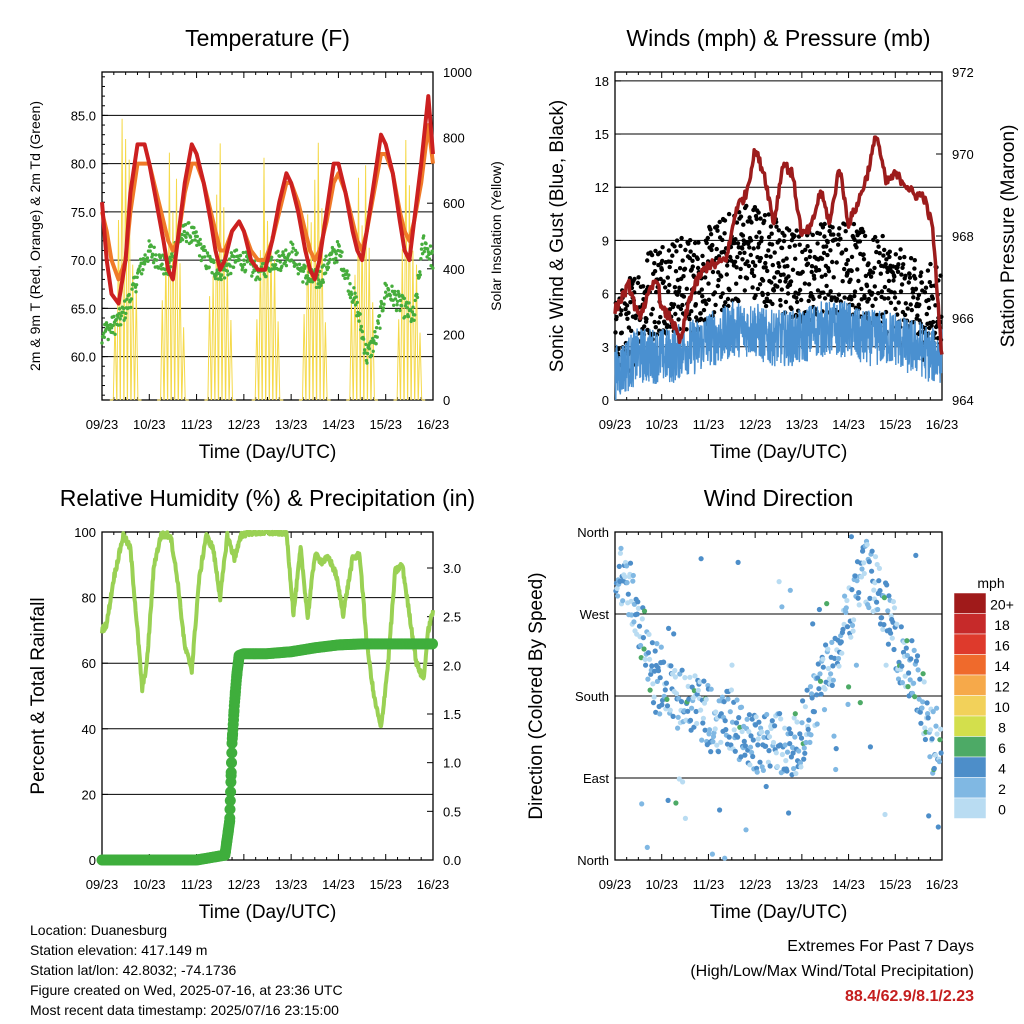  What do you see at coordinates (1002, 625) in the screenshot?
I see `legend-label: 18` at bounding box center [1002, 625].